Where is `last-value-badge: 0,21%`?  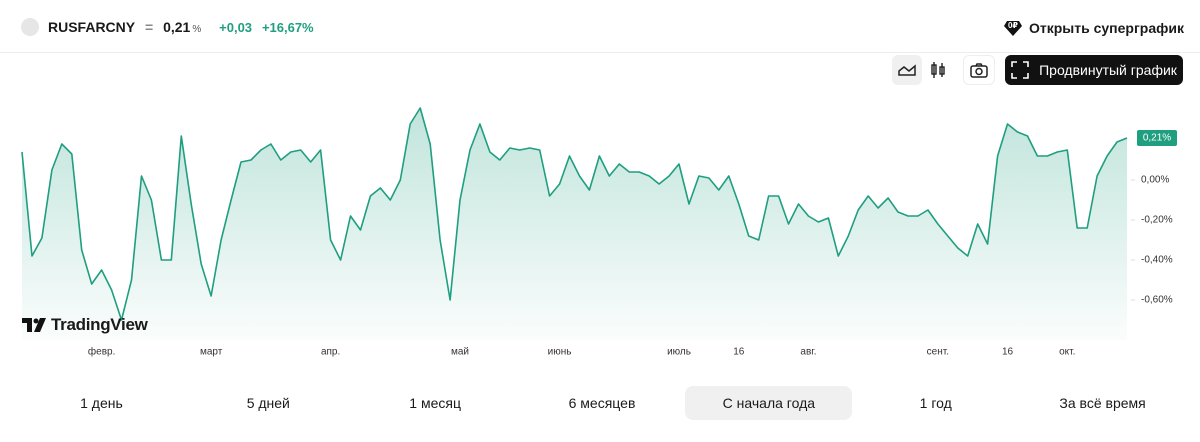
last-value-badge: 0,21% is located at coordinates (1157, 138).